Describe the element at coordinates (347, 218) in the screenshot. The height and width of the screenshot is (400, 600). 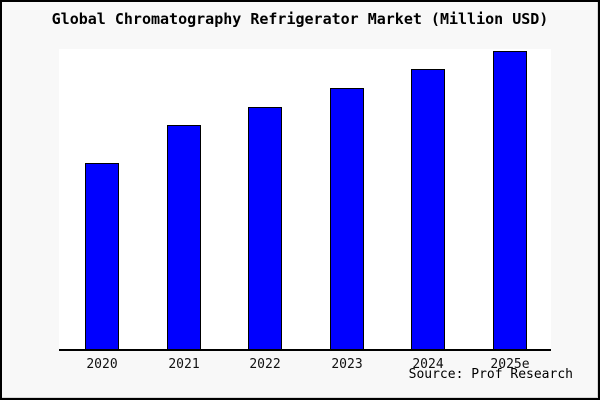
I see `bar-2023` at that location.